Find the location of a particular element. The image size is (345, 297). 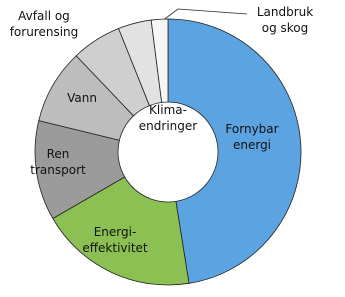

chart-title: Klima-endringer is located at coordinates (168, 118).